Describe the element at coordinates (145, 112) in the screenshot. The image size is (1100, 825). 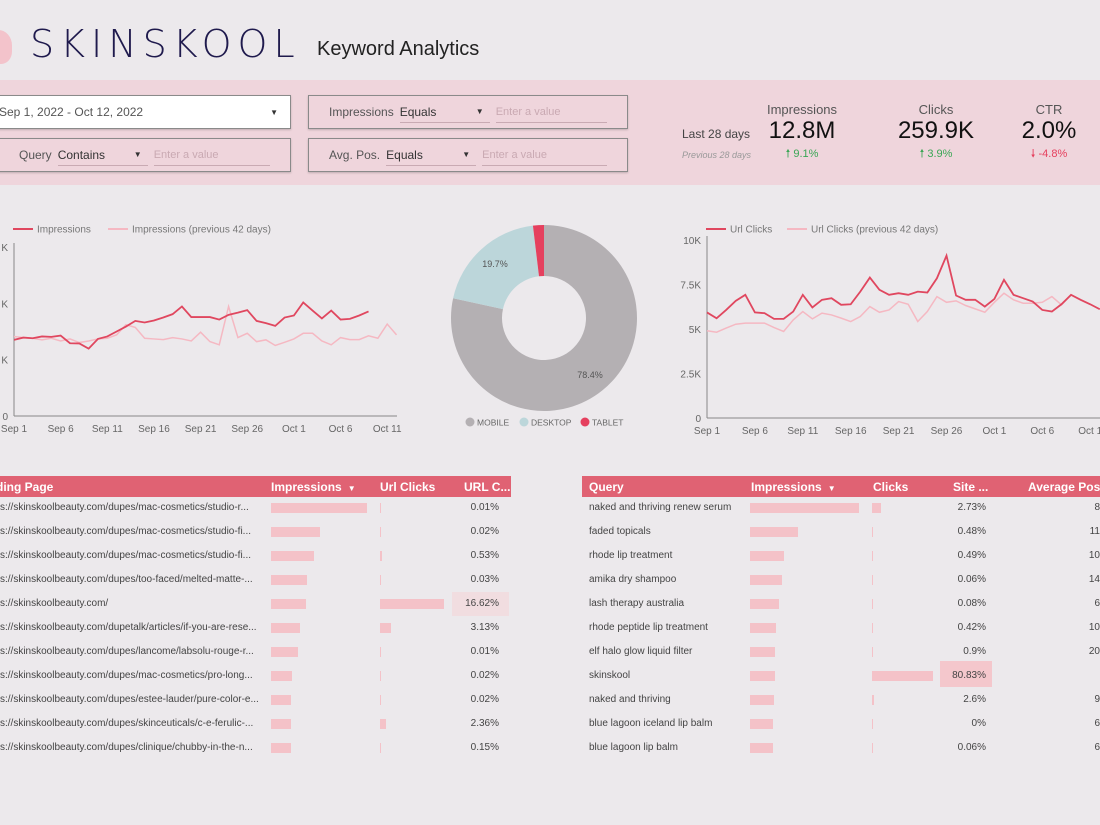
I see `date-range-picker: Sep 1, 2022 - Oct 12, 2022 ▼` at that location.